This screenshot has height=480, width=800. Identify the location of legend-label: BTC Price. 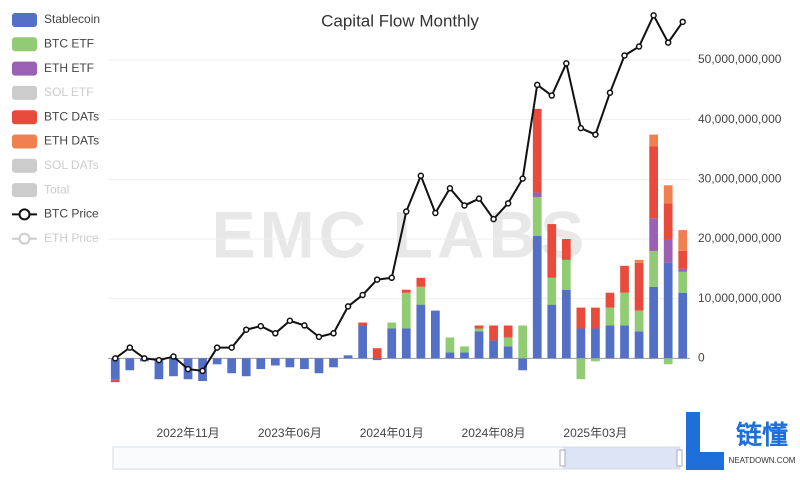
(71, 214).